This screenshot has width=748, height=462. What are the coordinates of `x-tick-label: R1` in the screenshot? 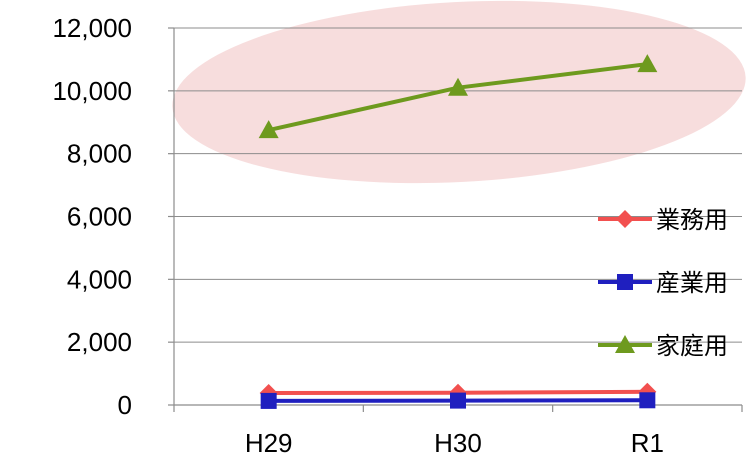 It's located at (647, 443).